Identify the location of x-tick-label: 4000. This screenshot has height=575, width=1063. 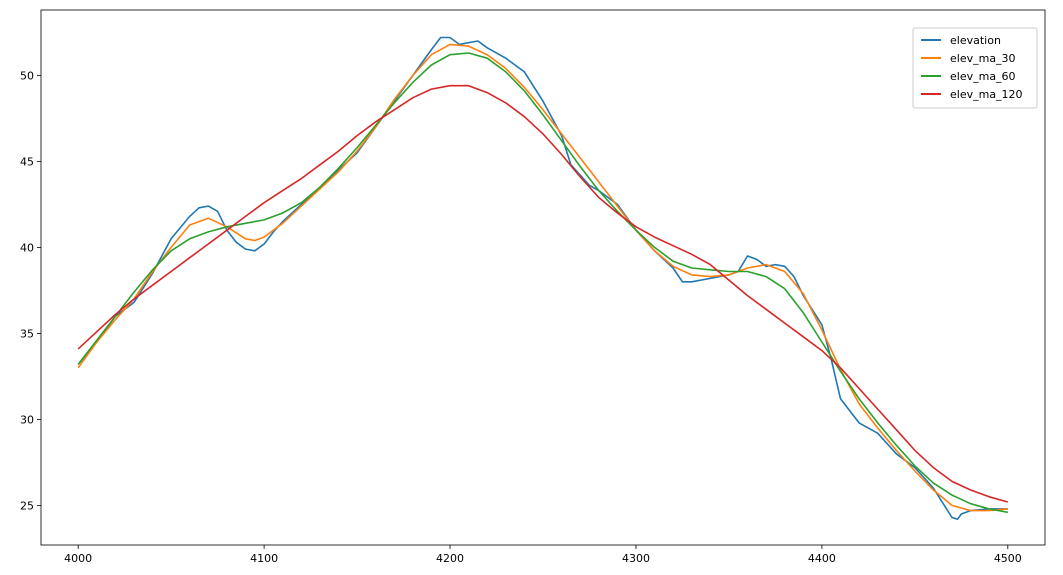
(78, 558).